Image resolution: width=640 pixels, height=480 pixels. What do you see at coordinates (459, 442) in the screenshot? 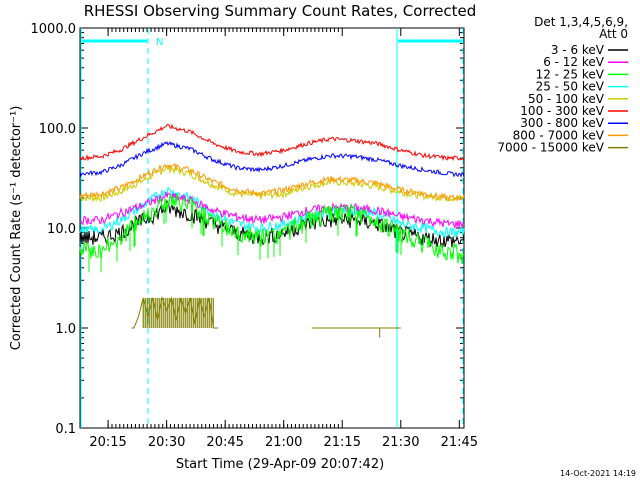
I see `x-tick-label: 21:45` at bounding box center [459, 442].